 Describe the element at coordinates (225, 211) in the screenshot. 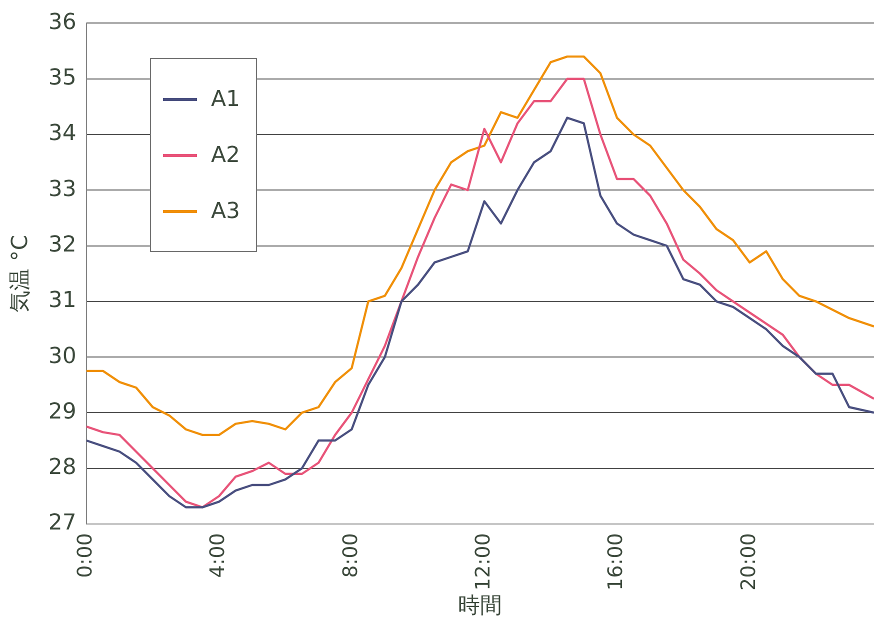

I see `legend-label: A3` at that location.